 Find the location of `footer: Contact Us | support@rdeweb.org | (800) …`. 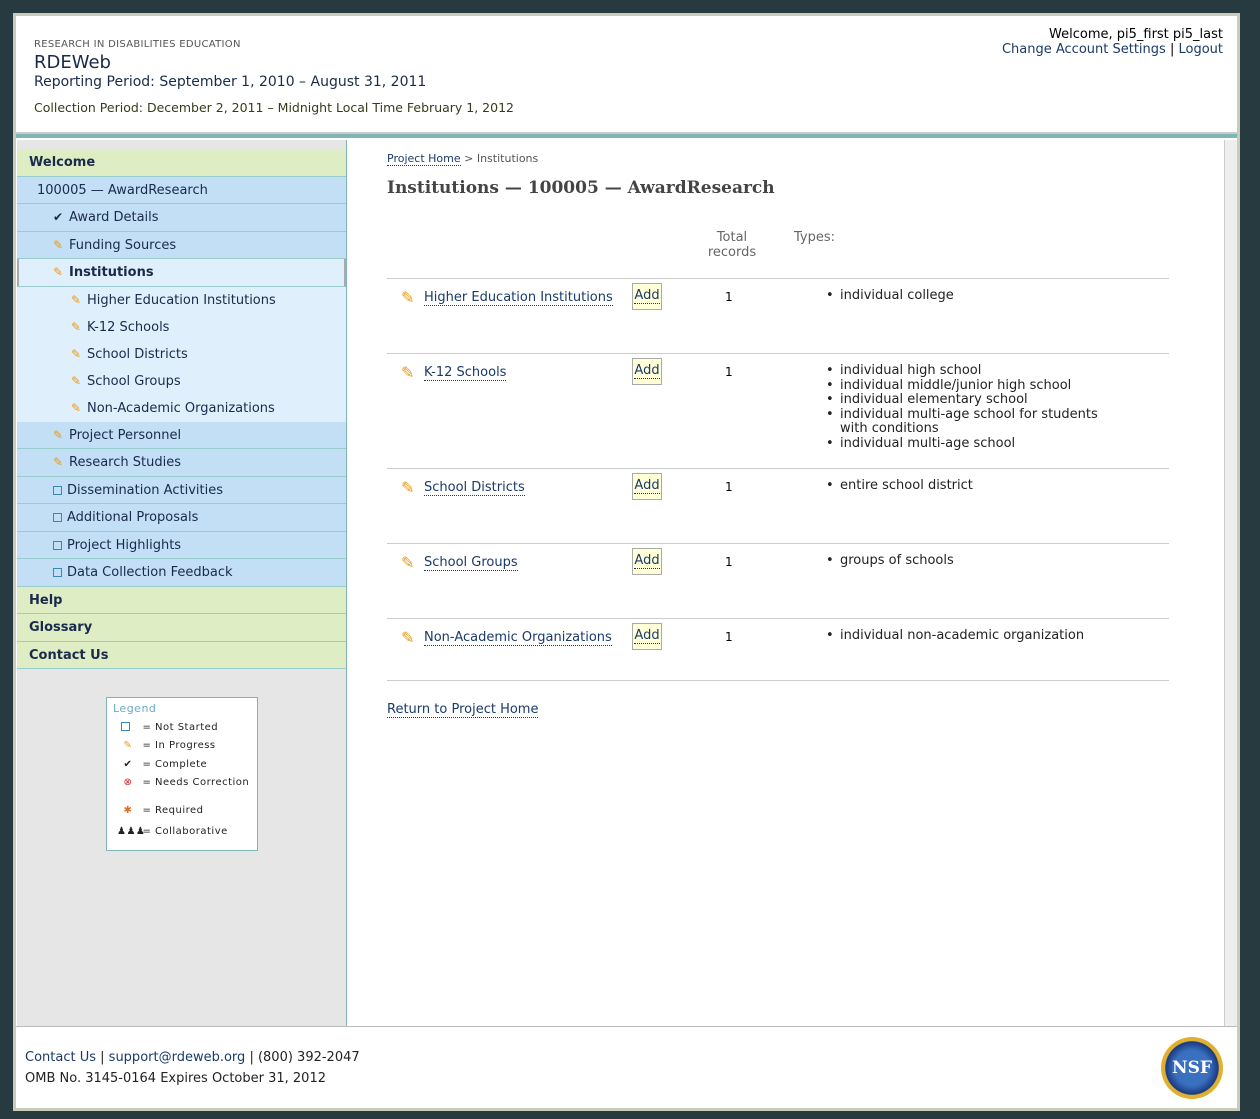

footer: Contact Us | support@rdeweb.org | (800) … is located at coordinates (626, 1067).